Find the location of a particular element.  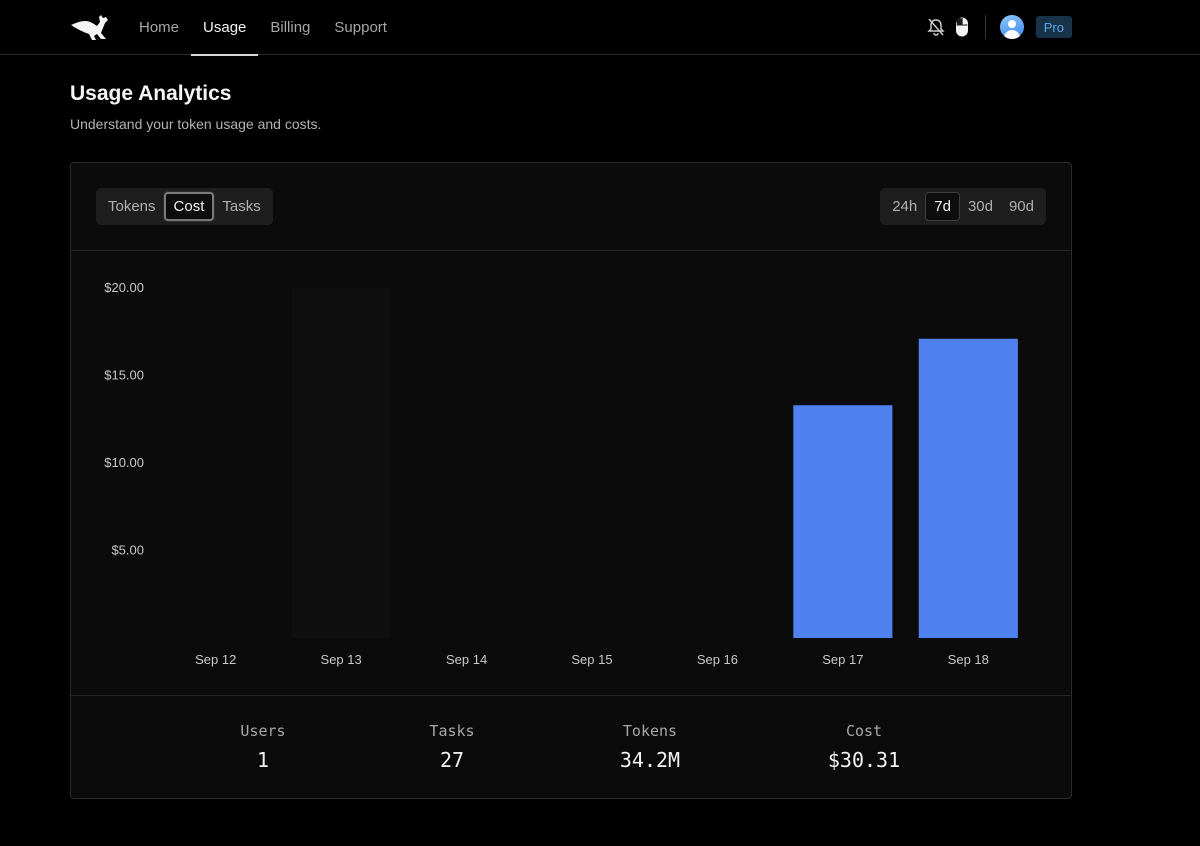

main-nav: Home Usage Billing Support is located at coordinates (263, 28).